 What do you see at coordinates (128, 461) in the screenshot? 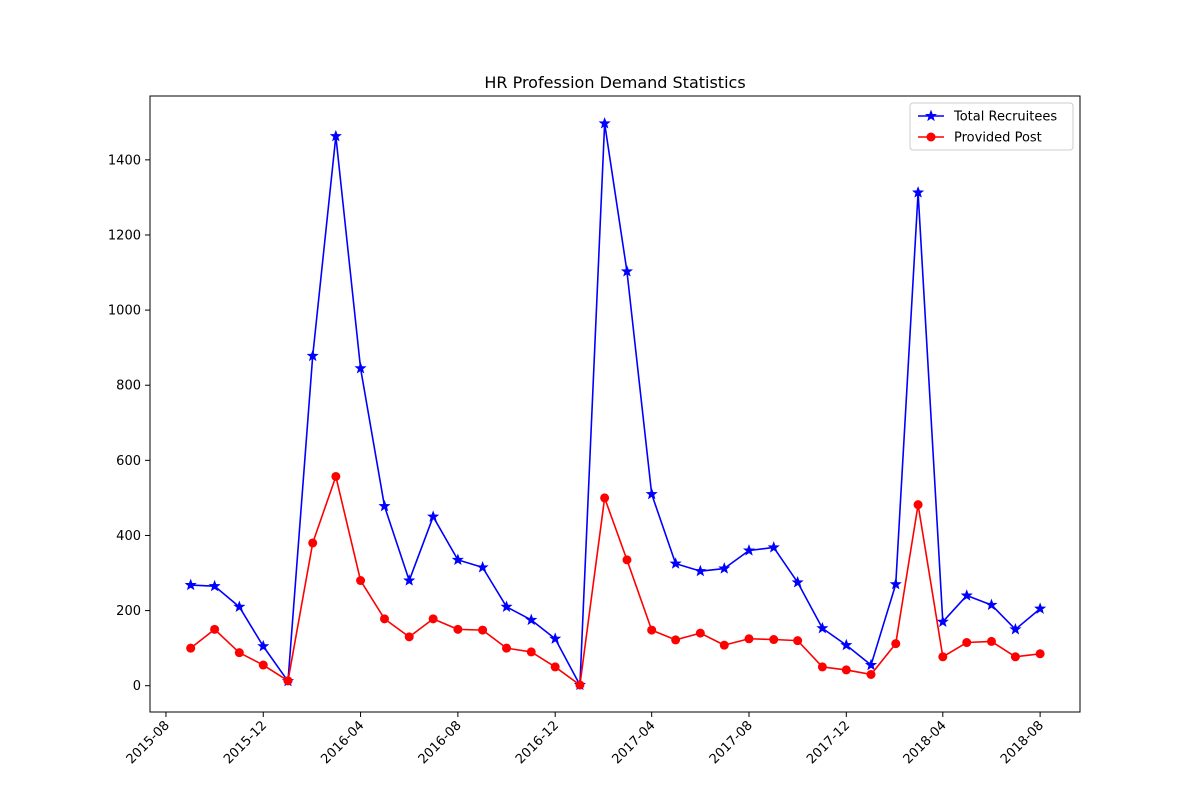
I see `y-tick-label: 600` at bounding box center [128, 461].